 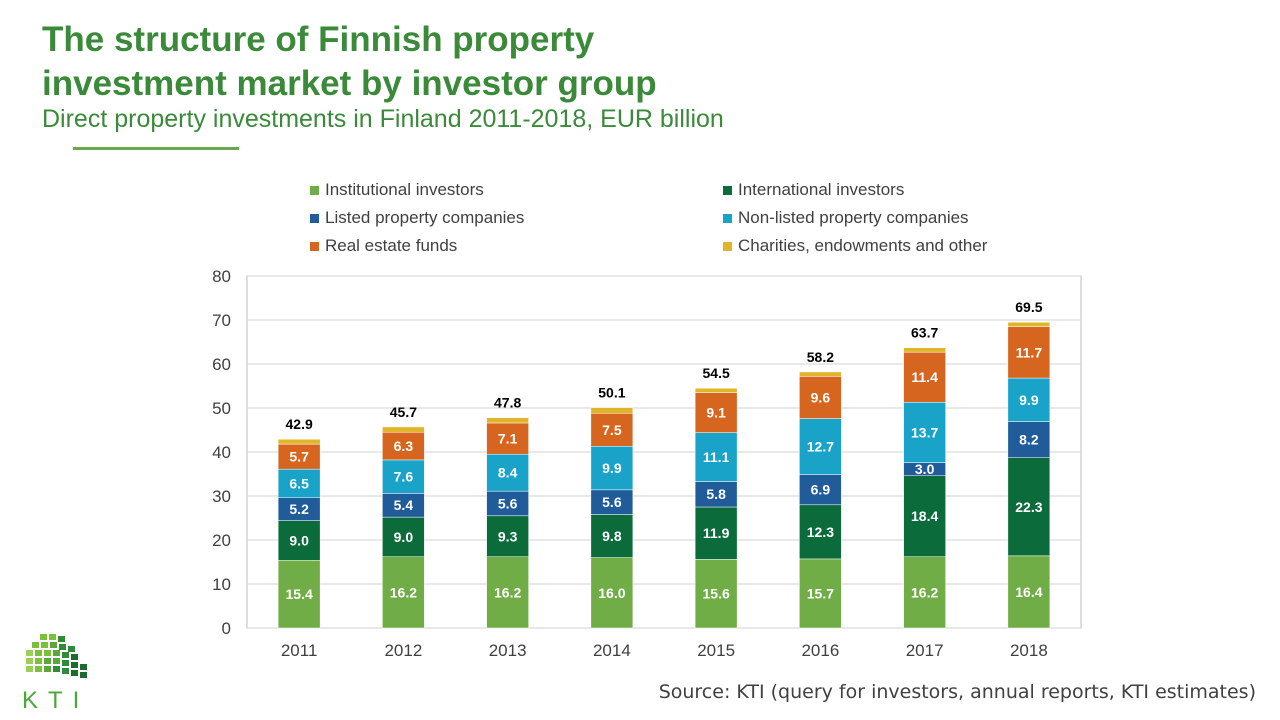 I want to click on x-tick-label: 2012, so click(x=403, y=650).